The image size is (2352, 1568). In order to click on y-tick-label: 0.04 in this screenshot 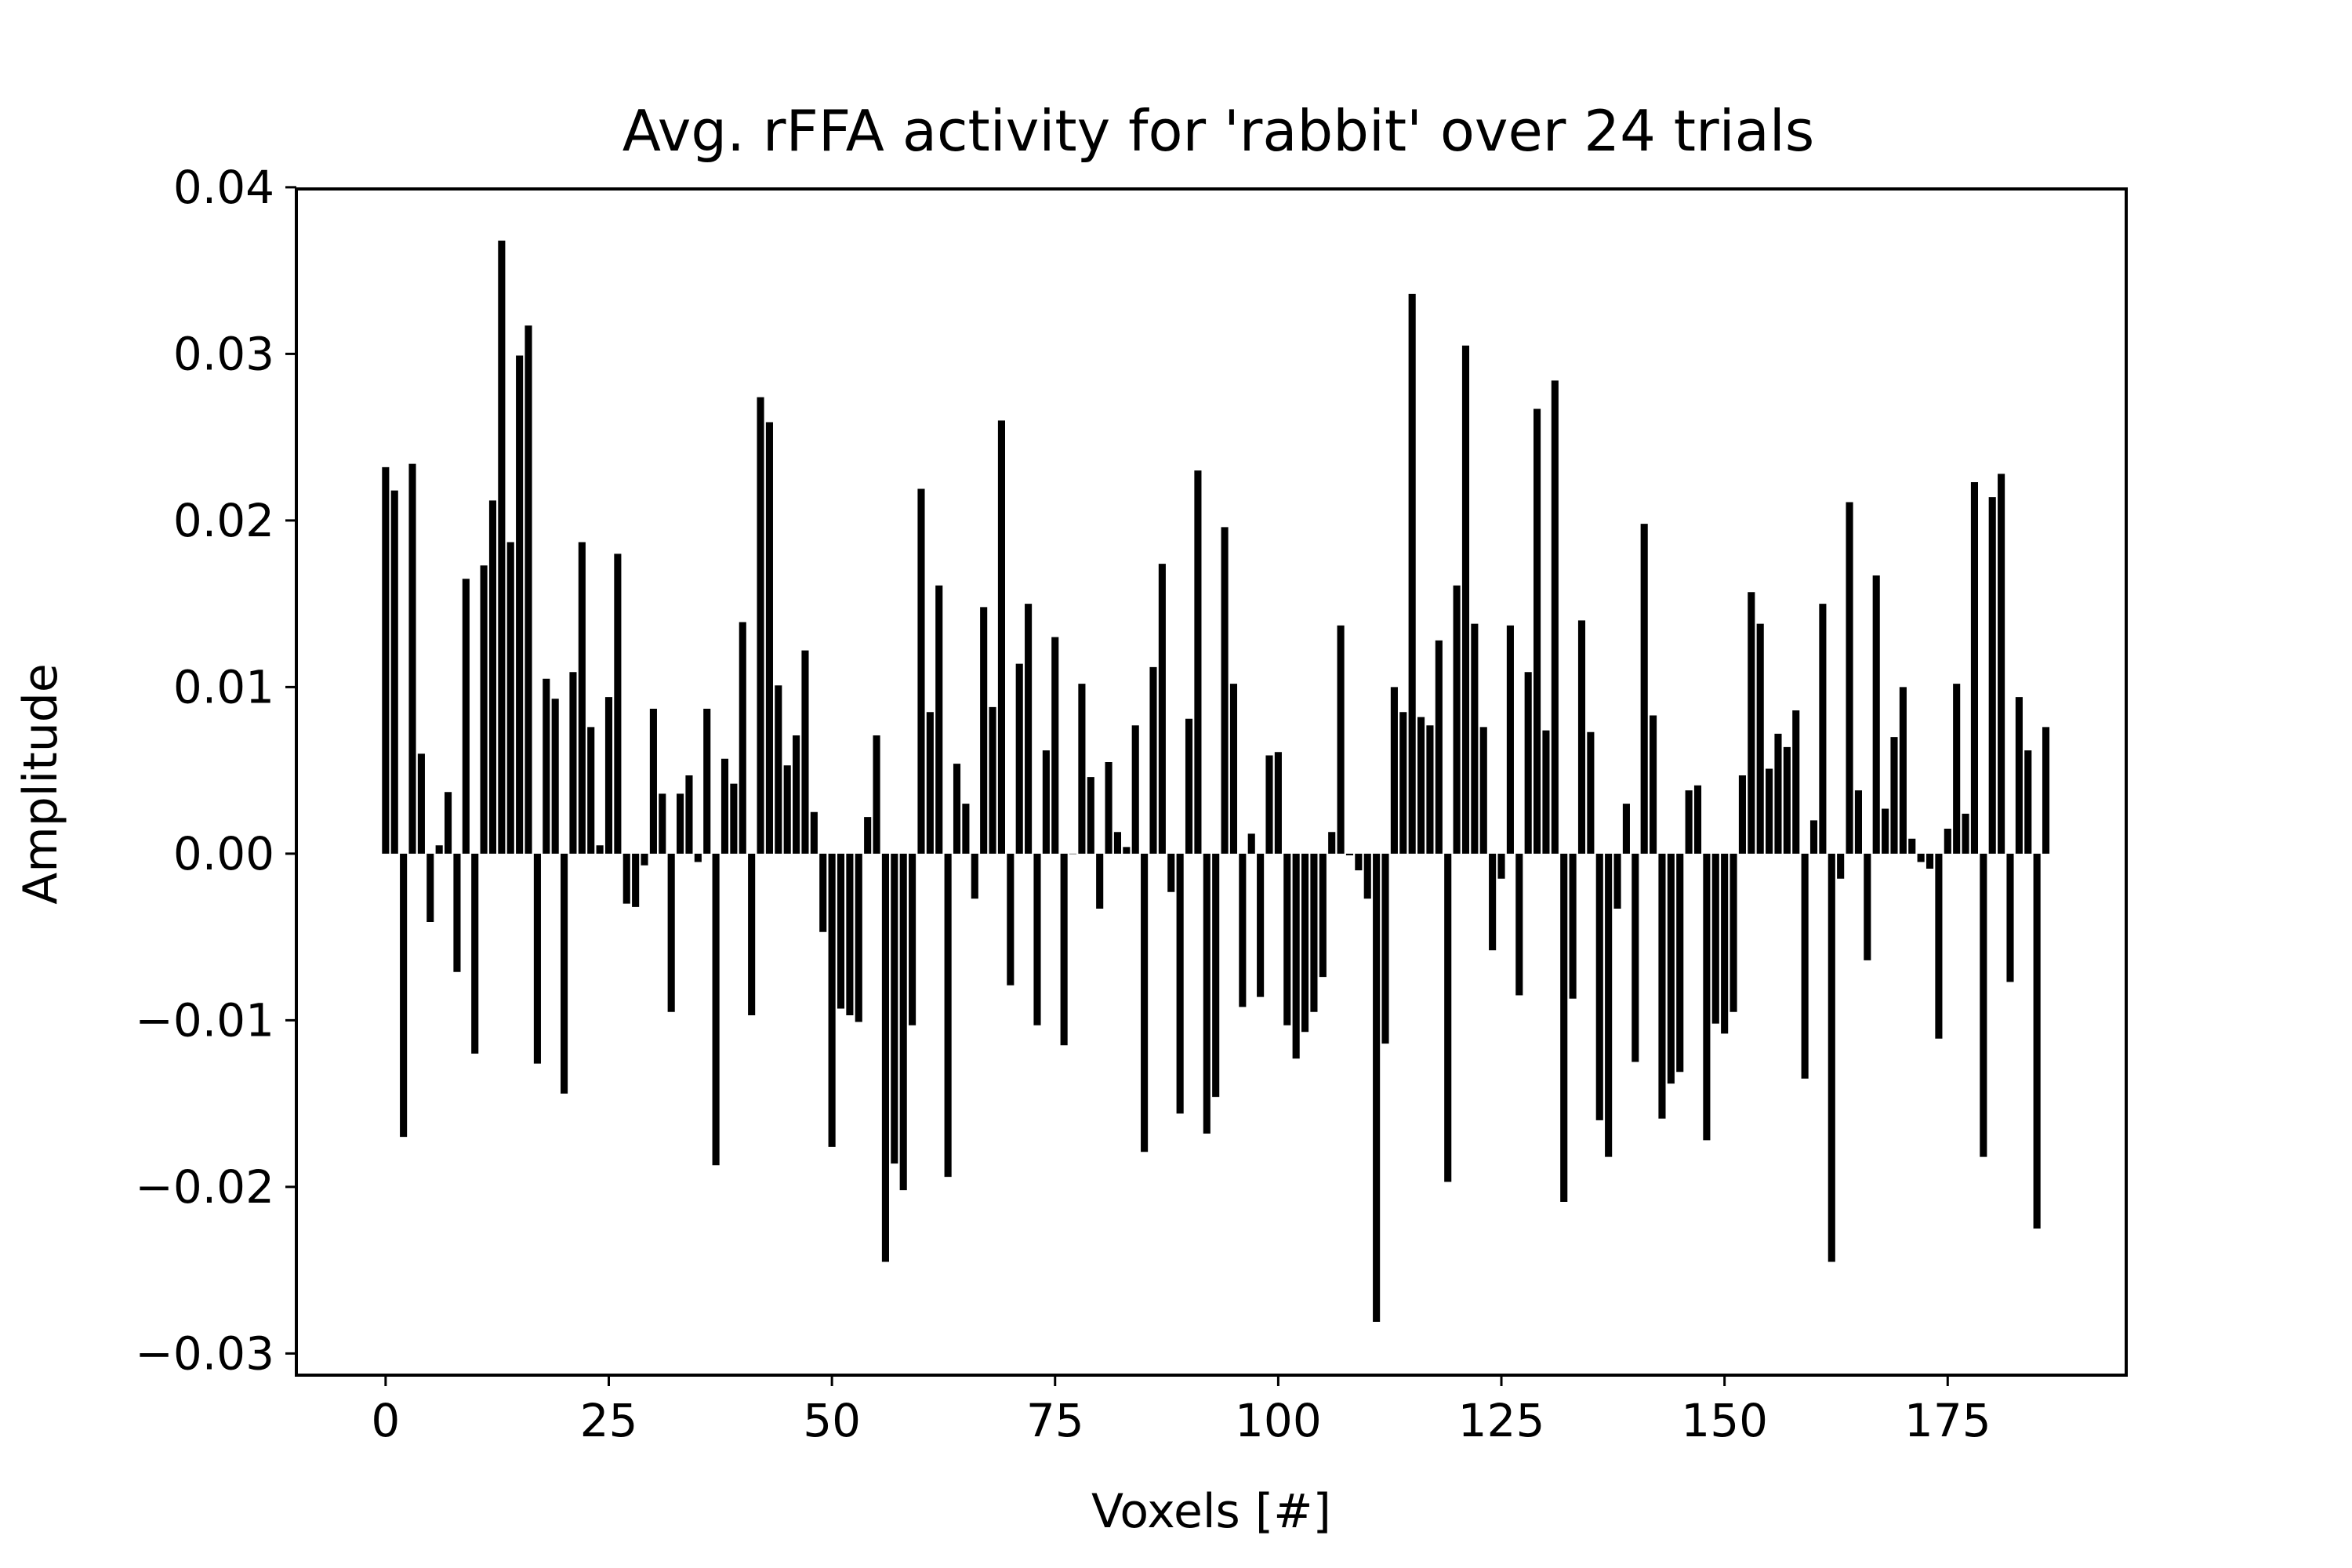, I will do `click(223, 187)`.